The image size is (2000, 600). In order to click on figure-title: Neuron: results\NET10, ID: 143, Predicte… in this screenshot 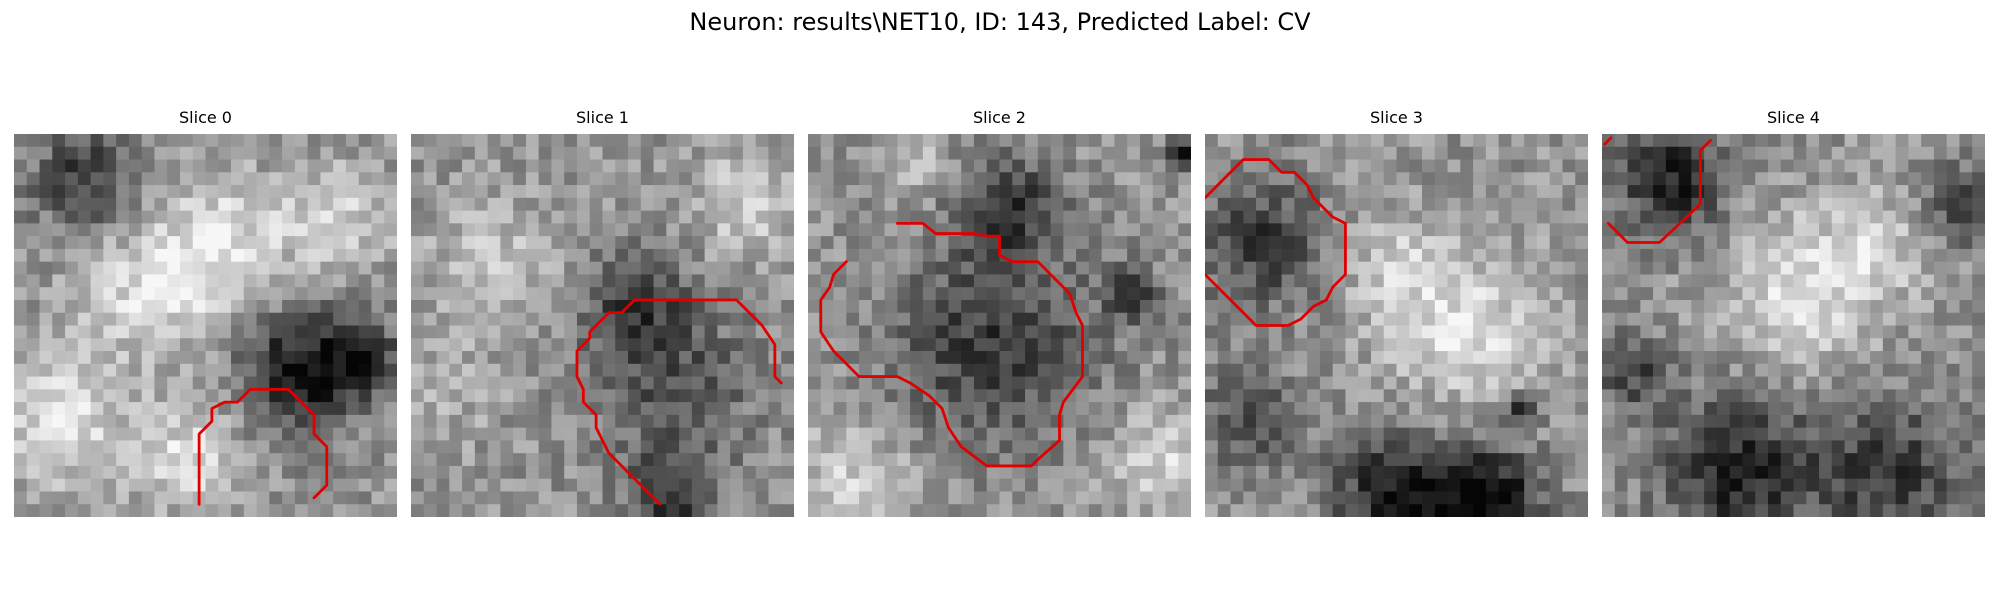, I will do `click(1000, 22)`.